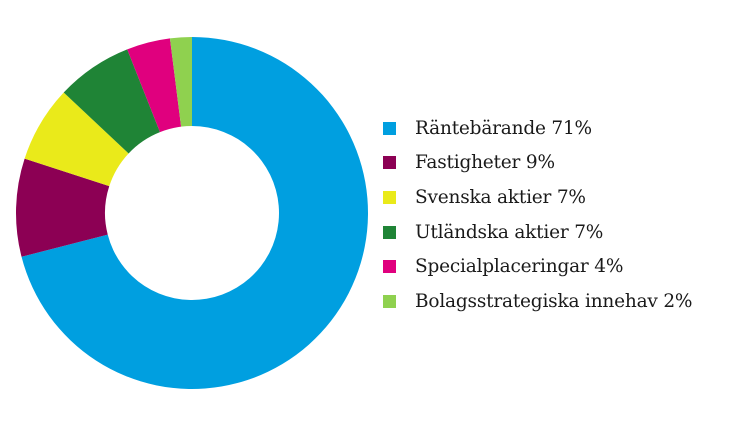 Image resolution: width=731 pixels, height=427 pixels. Describe the element at coordinates (509, 232) in the screenshot. I see `legend-label: Utländska aktier 7%` at that location.